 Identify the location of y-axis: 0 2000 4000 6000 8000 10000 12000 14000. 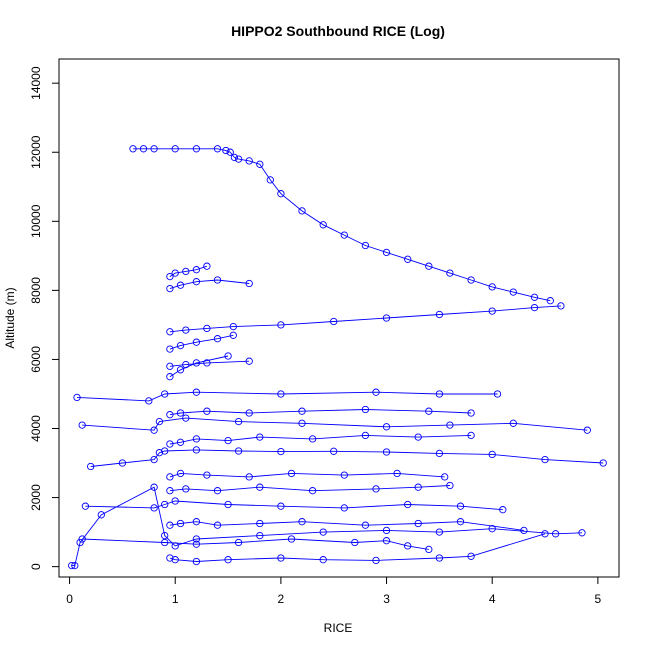
(44, 318).